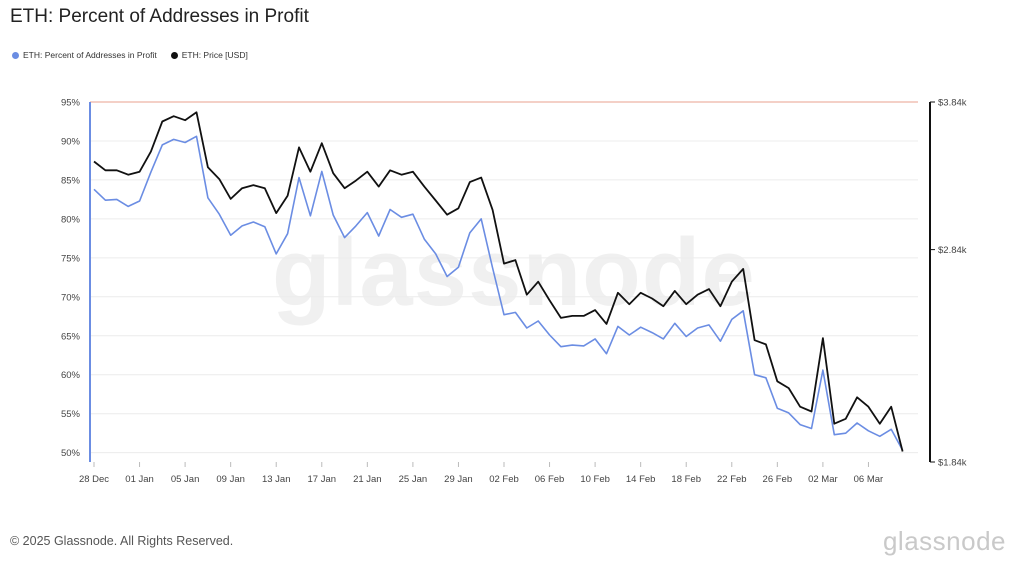  Describe the element at coordinates (15, 55) in the screenshot. I see `legend-dot-profit` at that location.